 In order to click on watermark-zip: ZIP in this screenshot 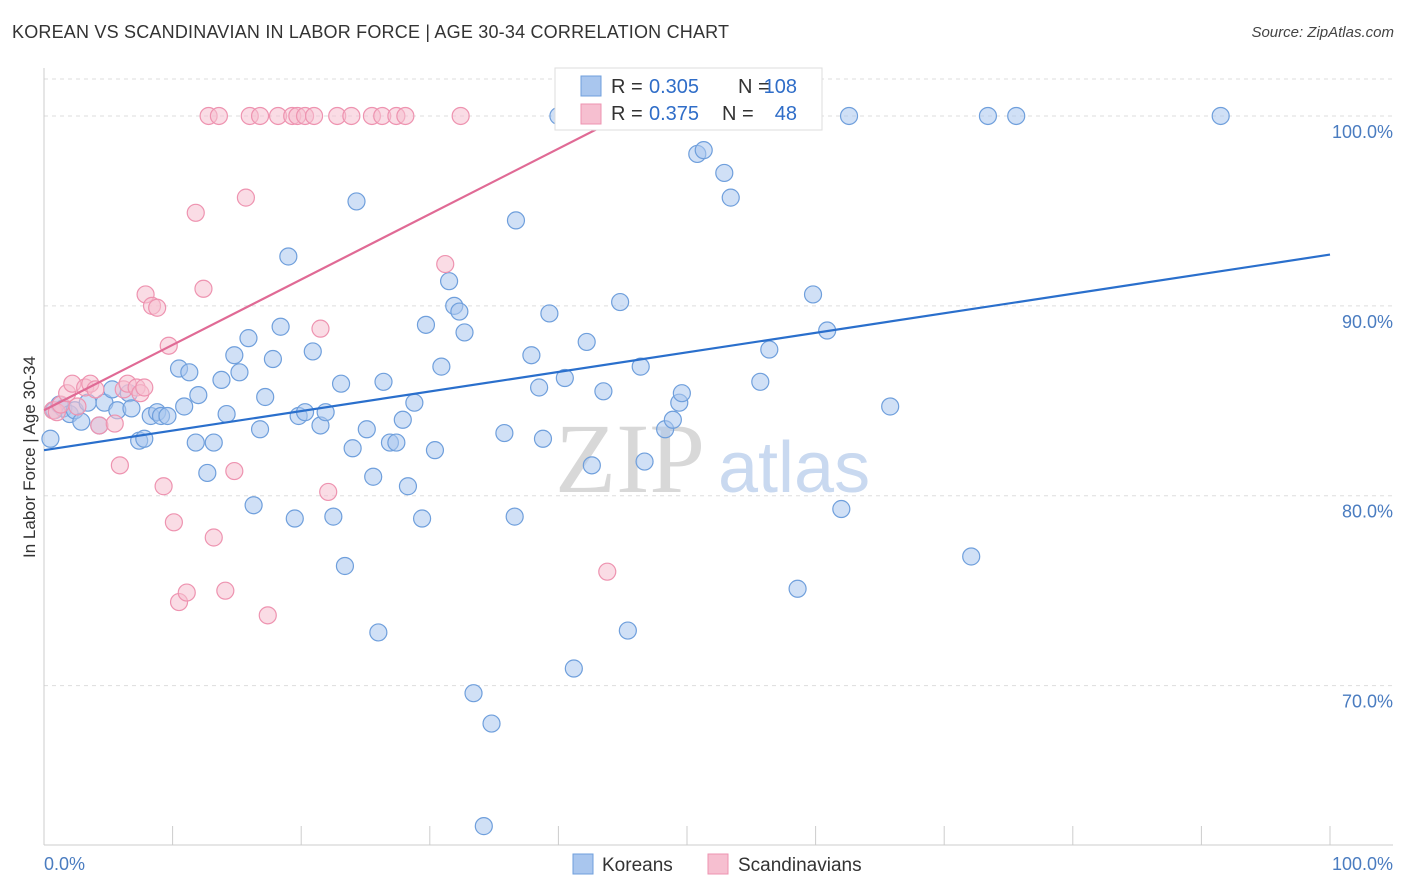, I will do `click(630, 458)`.